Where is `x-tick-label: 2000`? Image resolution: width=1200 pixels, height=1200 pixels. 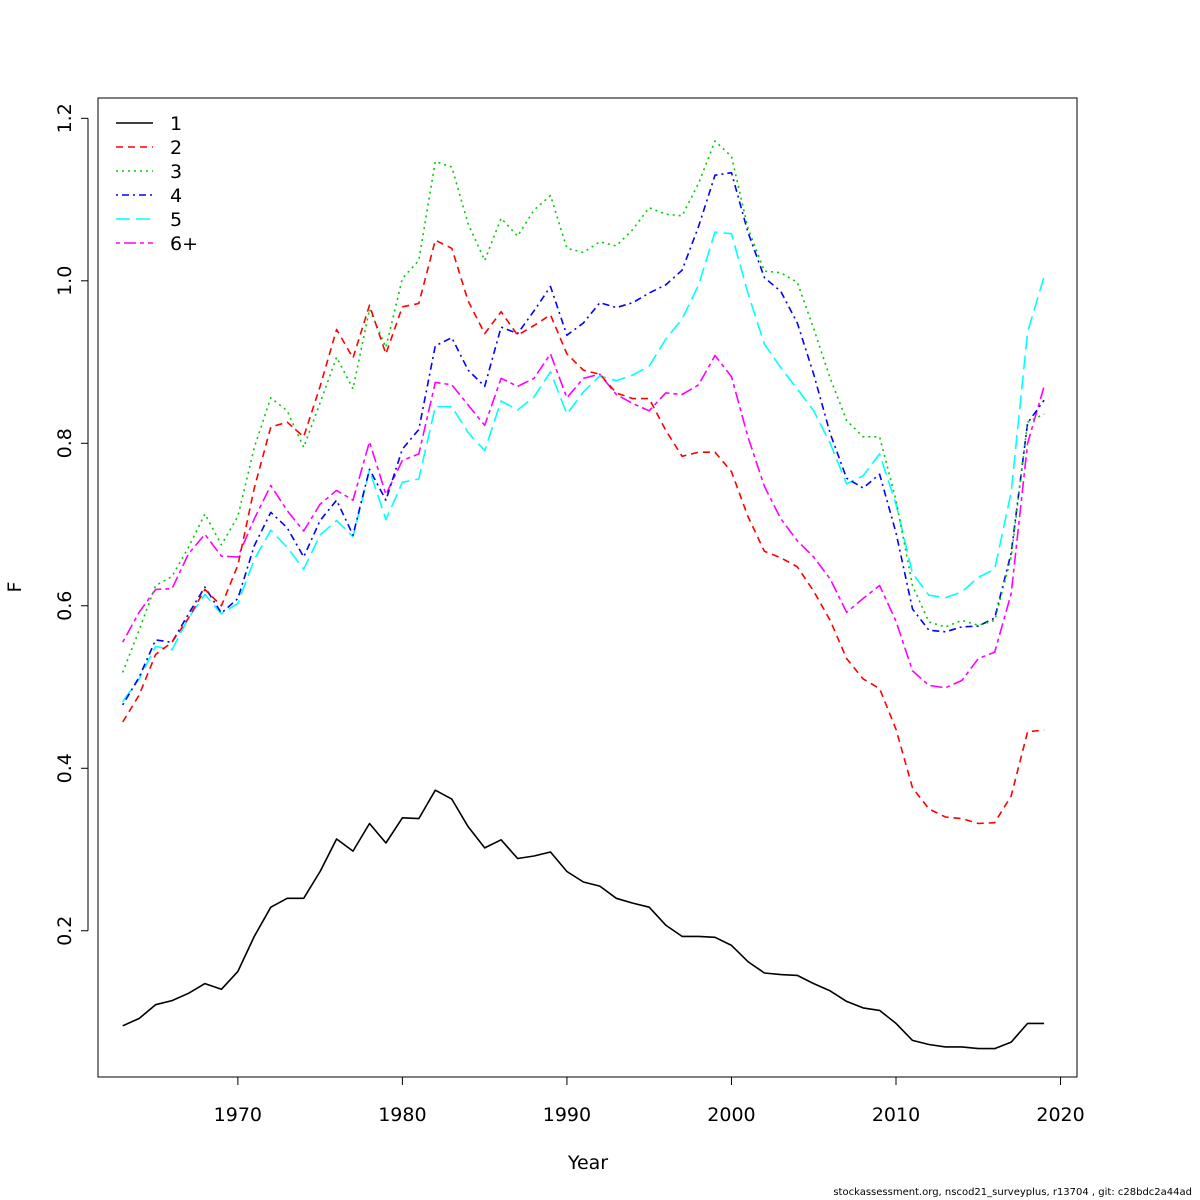 x-tick-label: 2000 is located at coordinates (731, 1115).